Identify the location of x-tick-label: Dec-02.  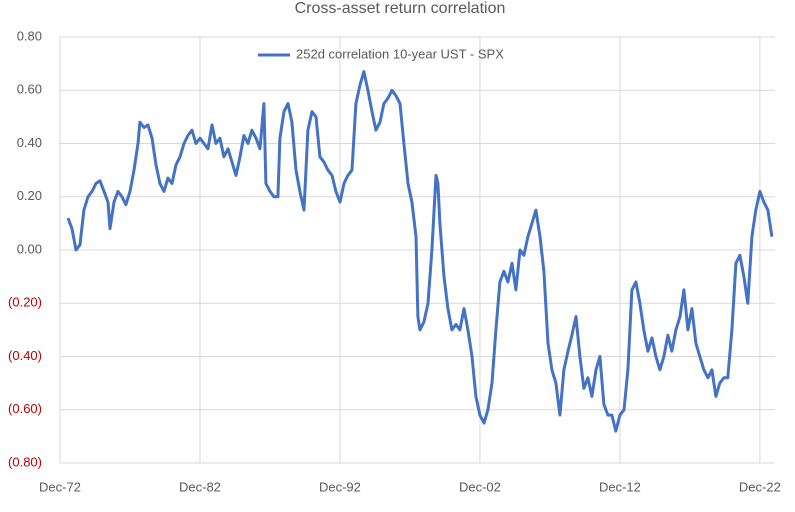
(480, 486).